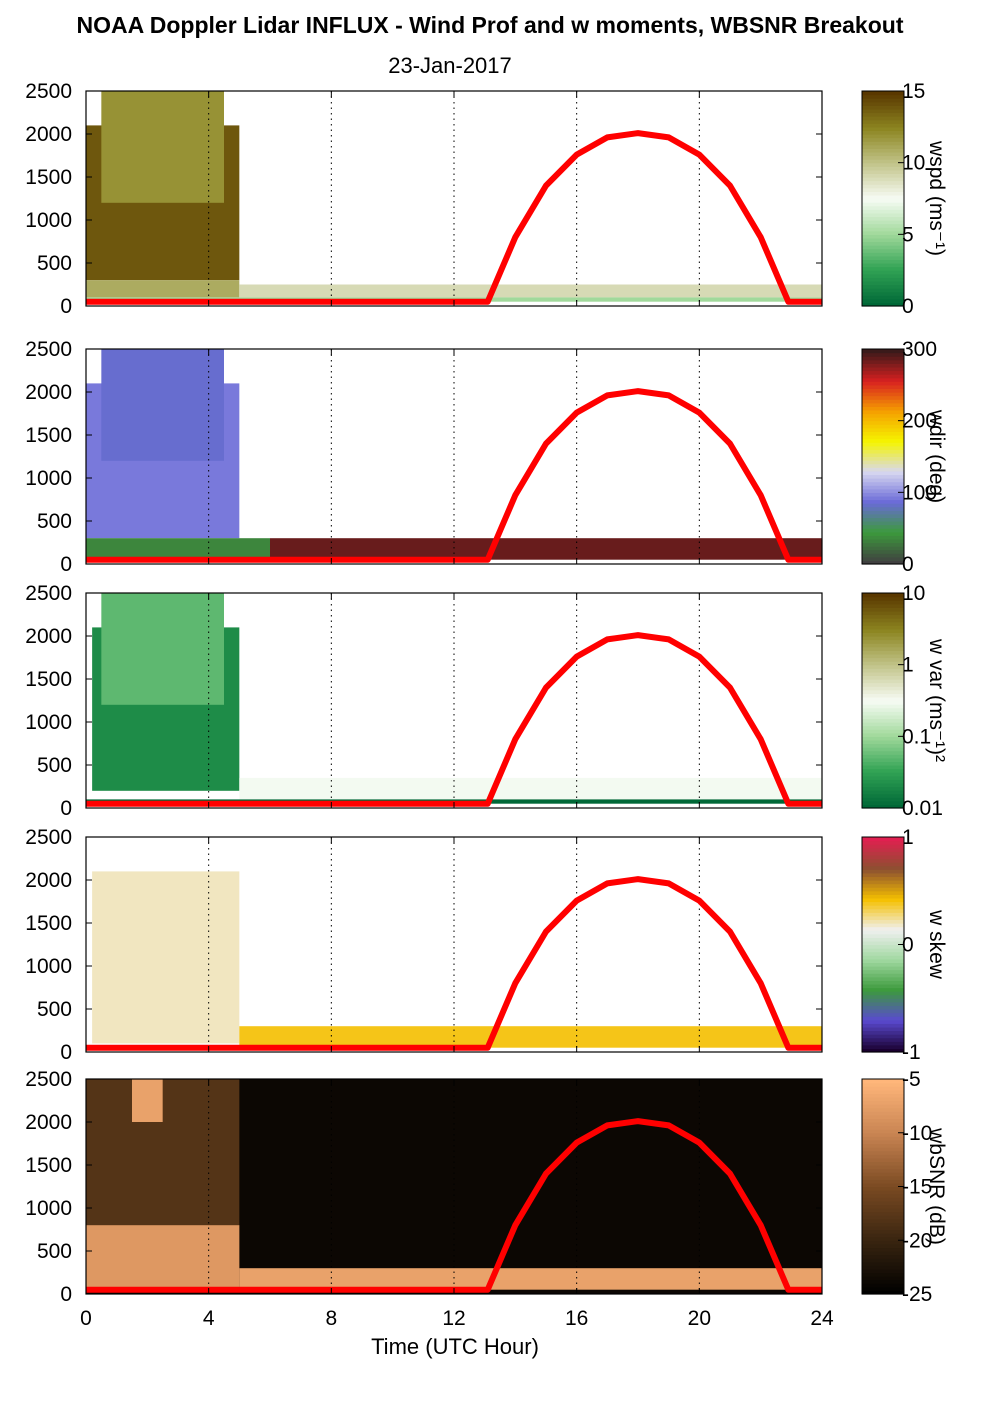  I want to click on colorbar-tick-label: 200, so click(919, 421).